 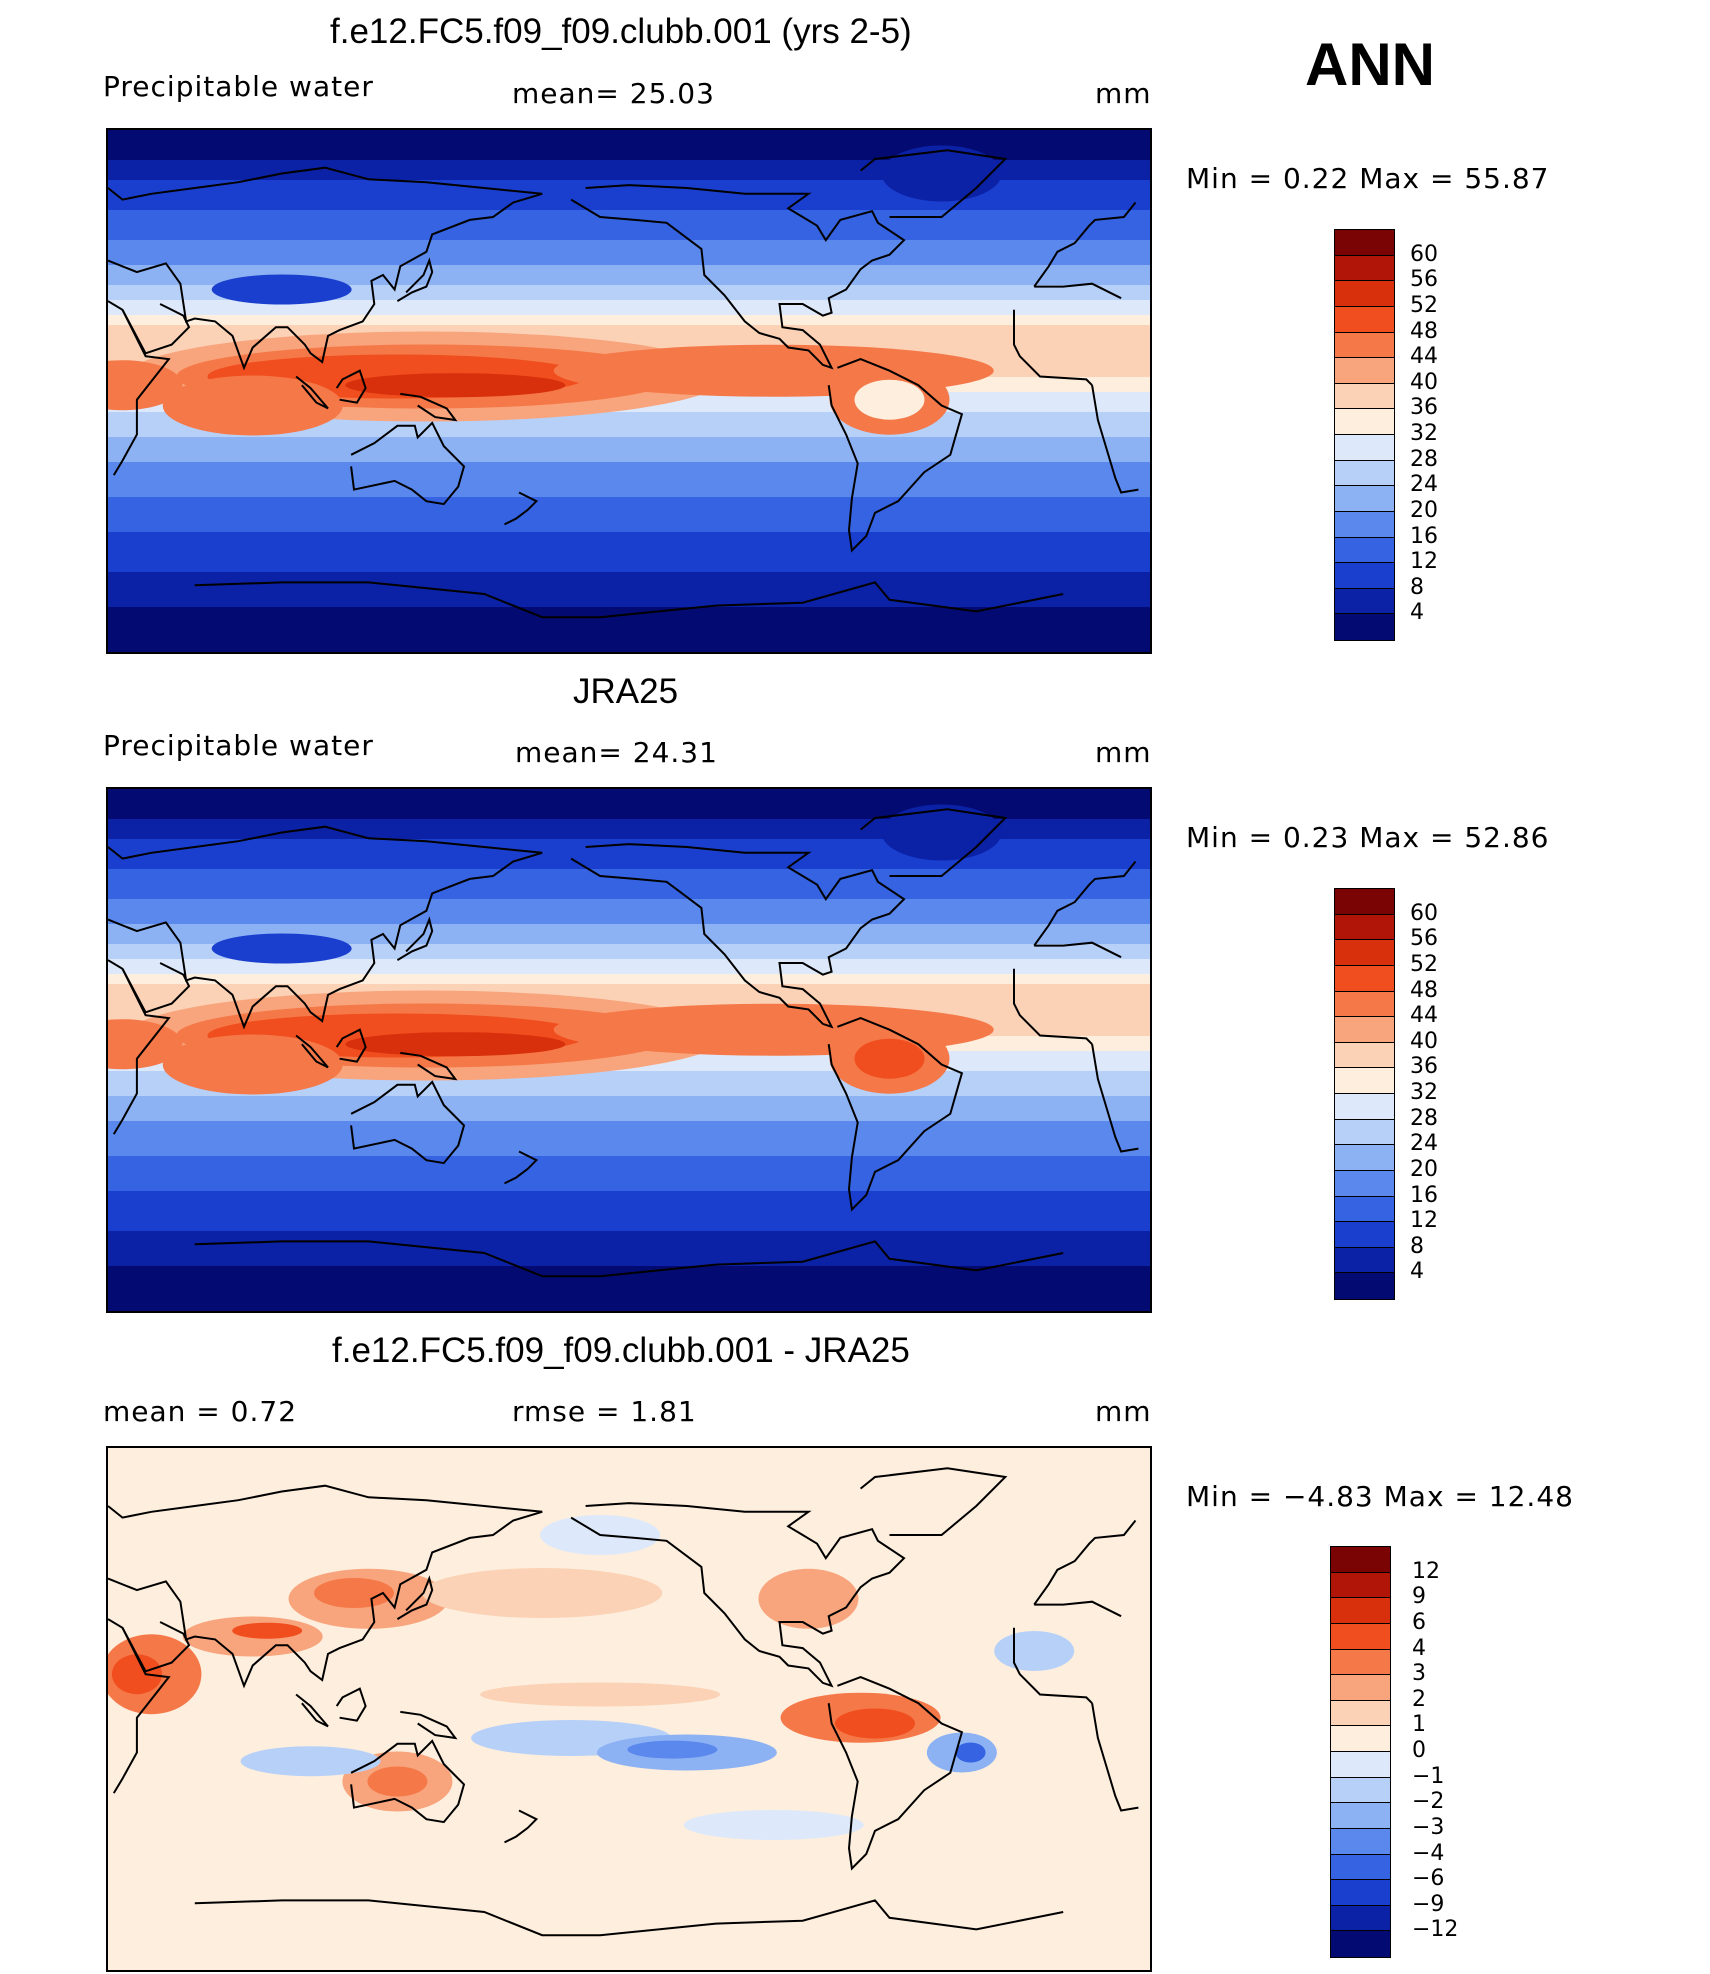 I want to click on colorbar-tick-label: 44, so click(x=1424, y=1016).